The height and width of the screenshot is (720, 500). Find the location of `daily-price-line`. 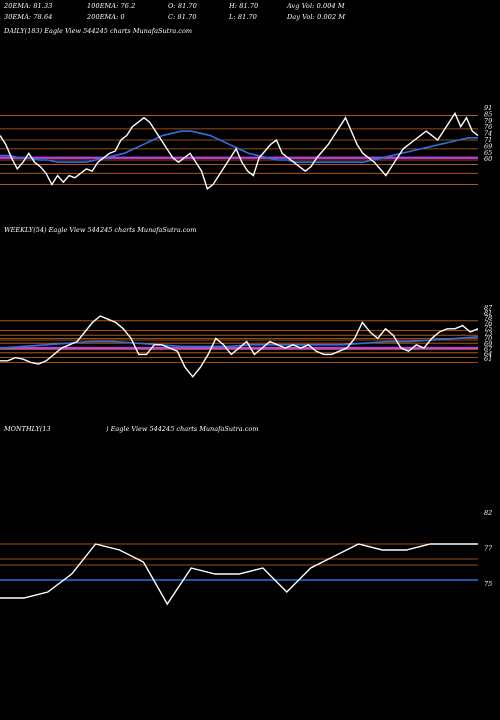

daily-price-line is located at coordinates (239, 151).